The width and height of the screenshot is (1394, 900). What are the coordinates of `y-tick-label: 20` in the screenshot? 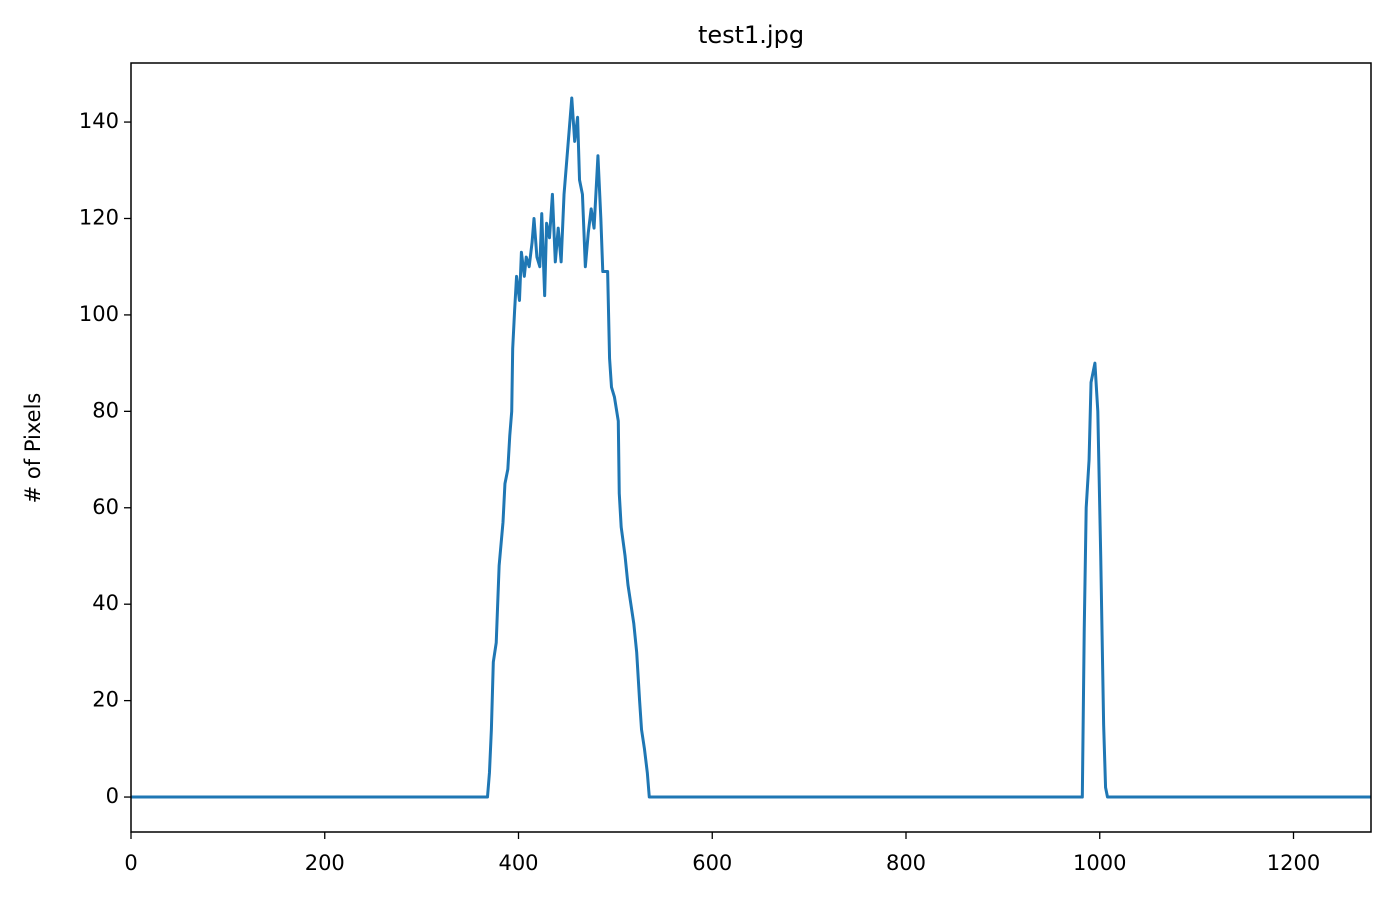 It's located at (105, 700).